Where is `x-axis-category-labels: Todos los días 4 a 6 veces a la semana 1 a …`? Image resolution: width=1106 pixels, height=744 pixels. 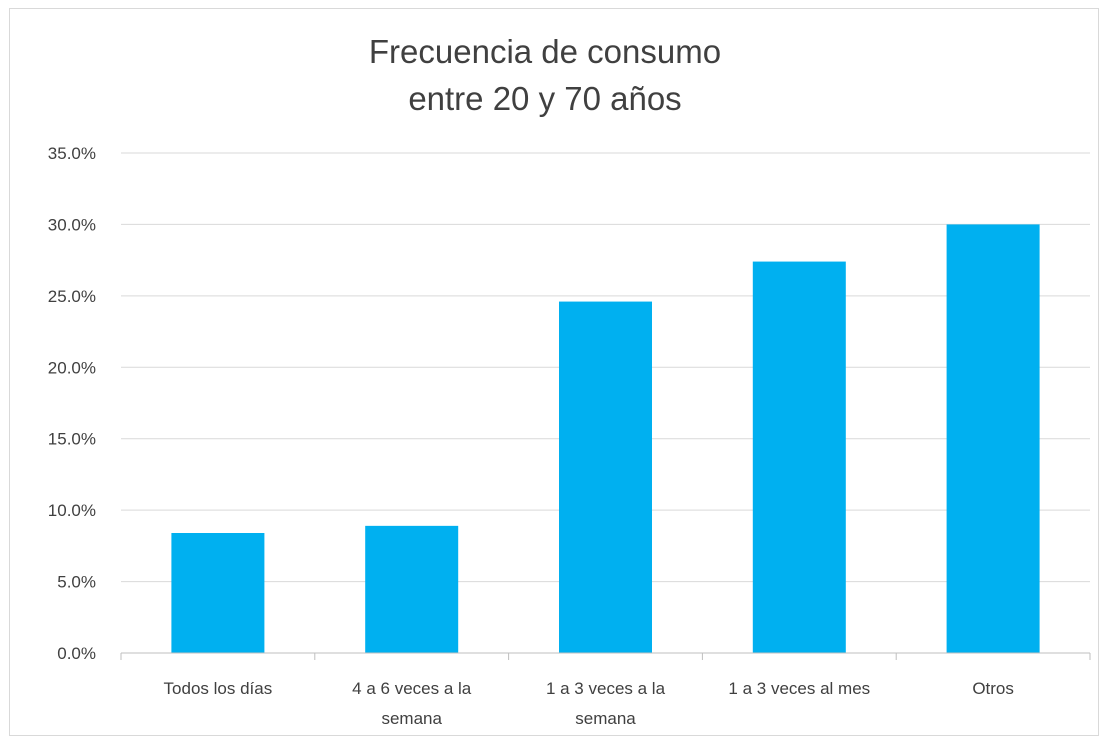 x-axis-category-labels: Todos los días 4 a 6 veces a la semana 1 a … is located at coordinates (589, 703).